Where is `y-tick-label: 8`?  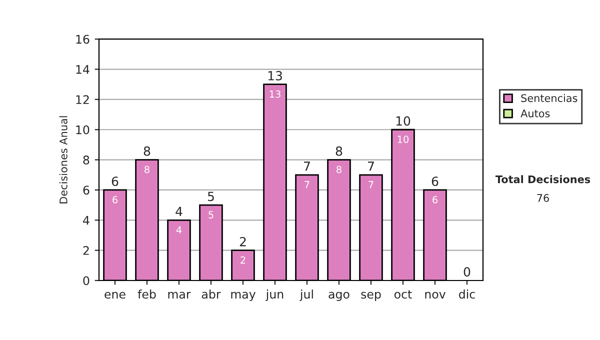
y-tick-label: 8 is located at coordinates (86, 160).